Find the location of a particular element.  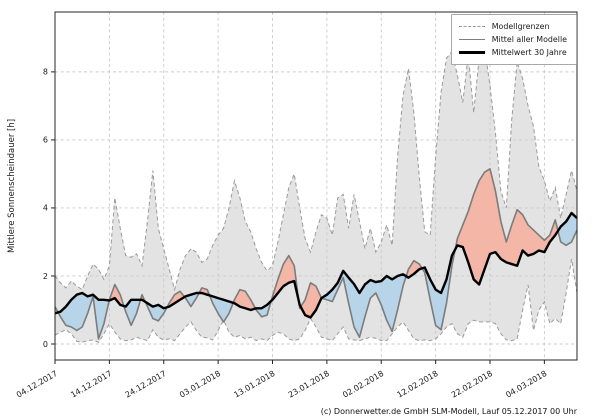

x-tick-label: 22.02.2018 is located at coordinates (472, 384).